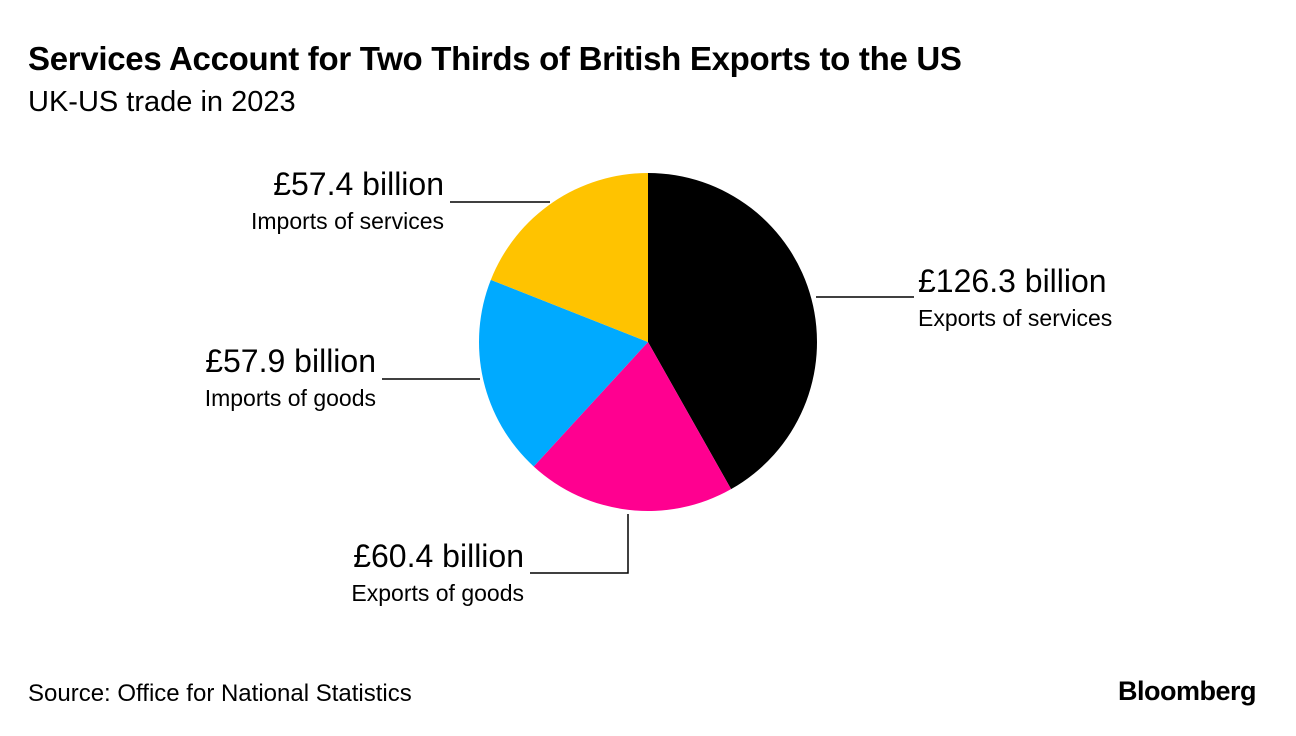  What do you see at coordinates (569, 257) in the screenshot?
I see `pie-slice-imports-of-services` at bounding box center [569, 257].